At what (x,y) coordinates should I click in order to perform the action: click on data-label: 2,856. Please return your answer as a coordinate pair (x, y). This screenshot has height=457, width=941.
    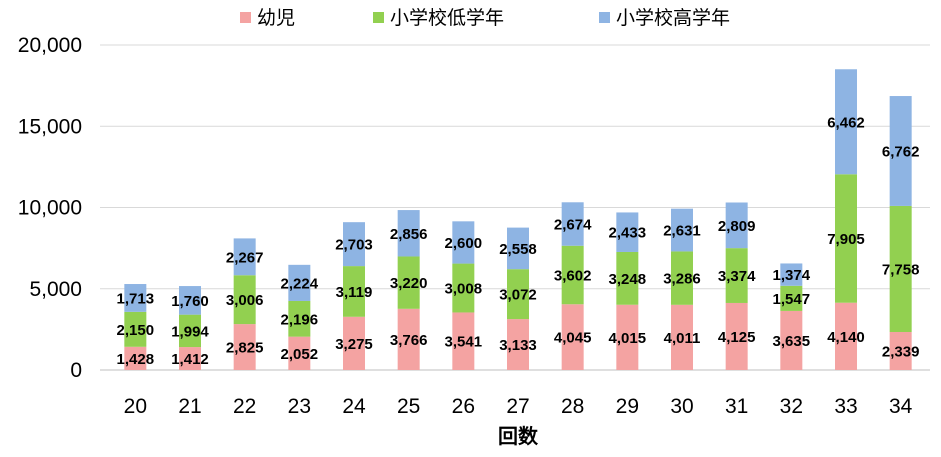
    Looking at the image, I should click on (409, 234).